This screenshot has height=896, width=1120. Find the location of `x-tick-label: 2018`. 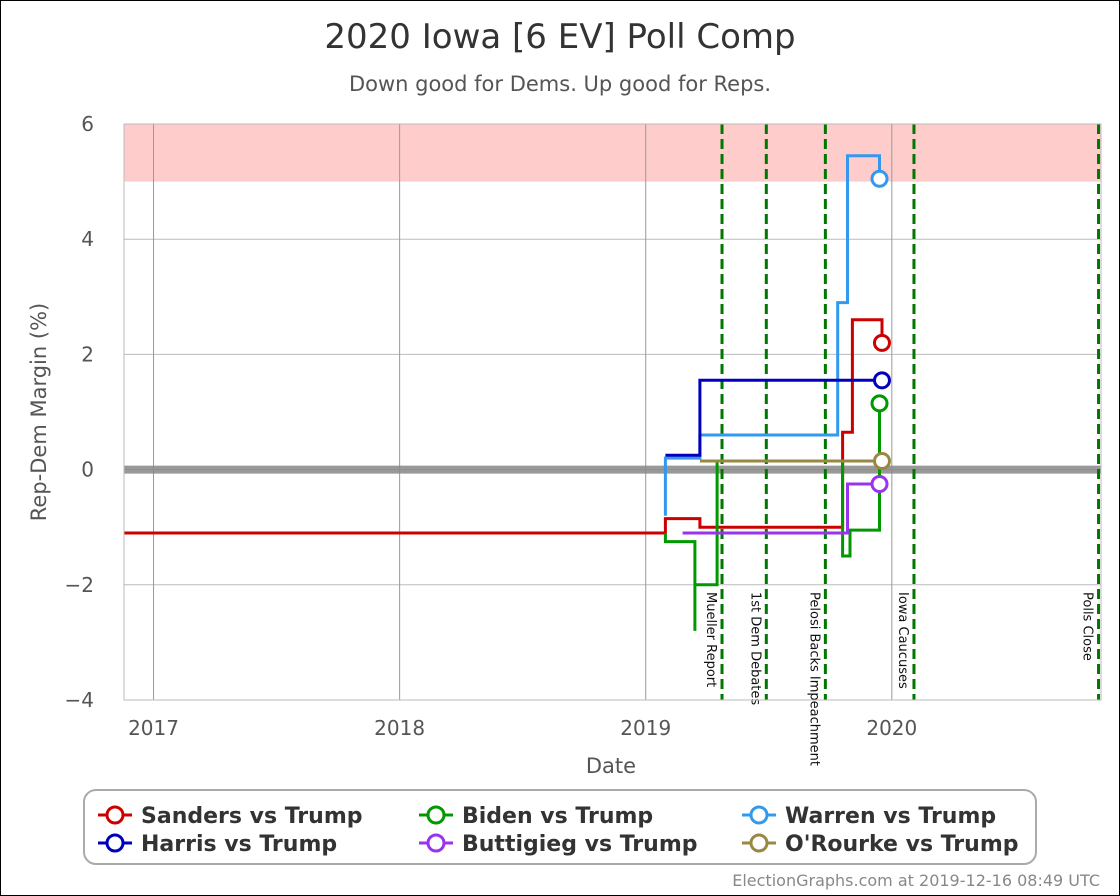

x-tick-label: 2018 is located at coordinates (399, 728).